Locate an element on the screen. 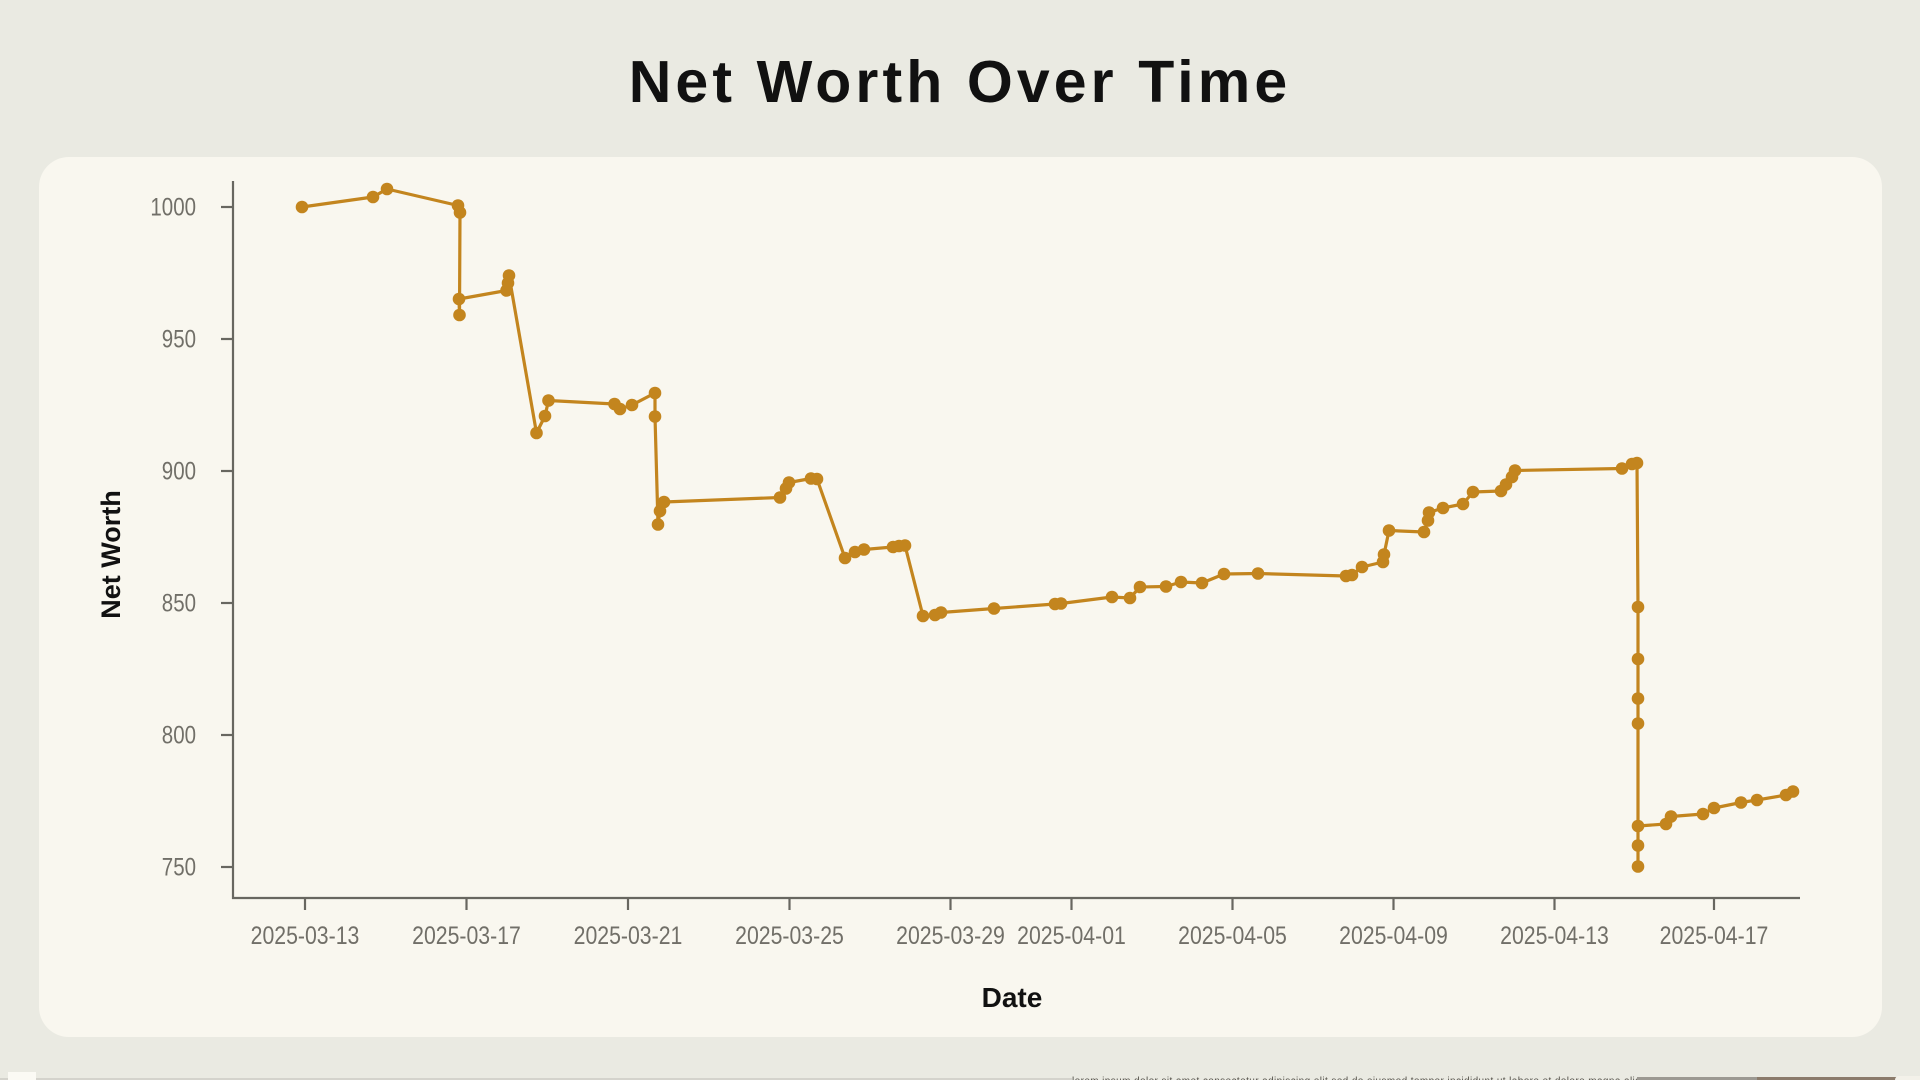 This screenshot has width=1920, height=1080. svg-text: 2025-03-25 is located at coordinates (789, 935).